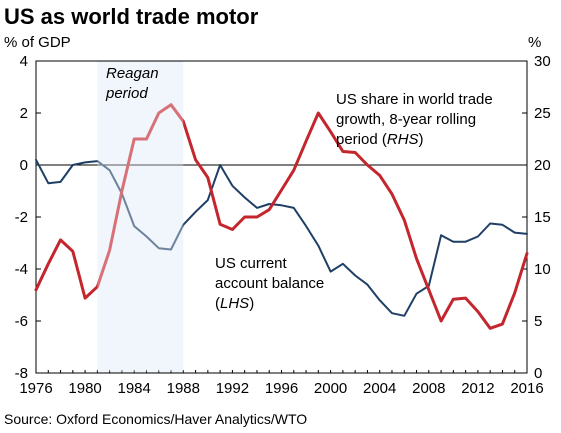  Describe the element at coordinates (542, 61) in the screenshot. I see `right-tick-label: 30` at that location.